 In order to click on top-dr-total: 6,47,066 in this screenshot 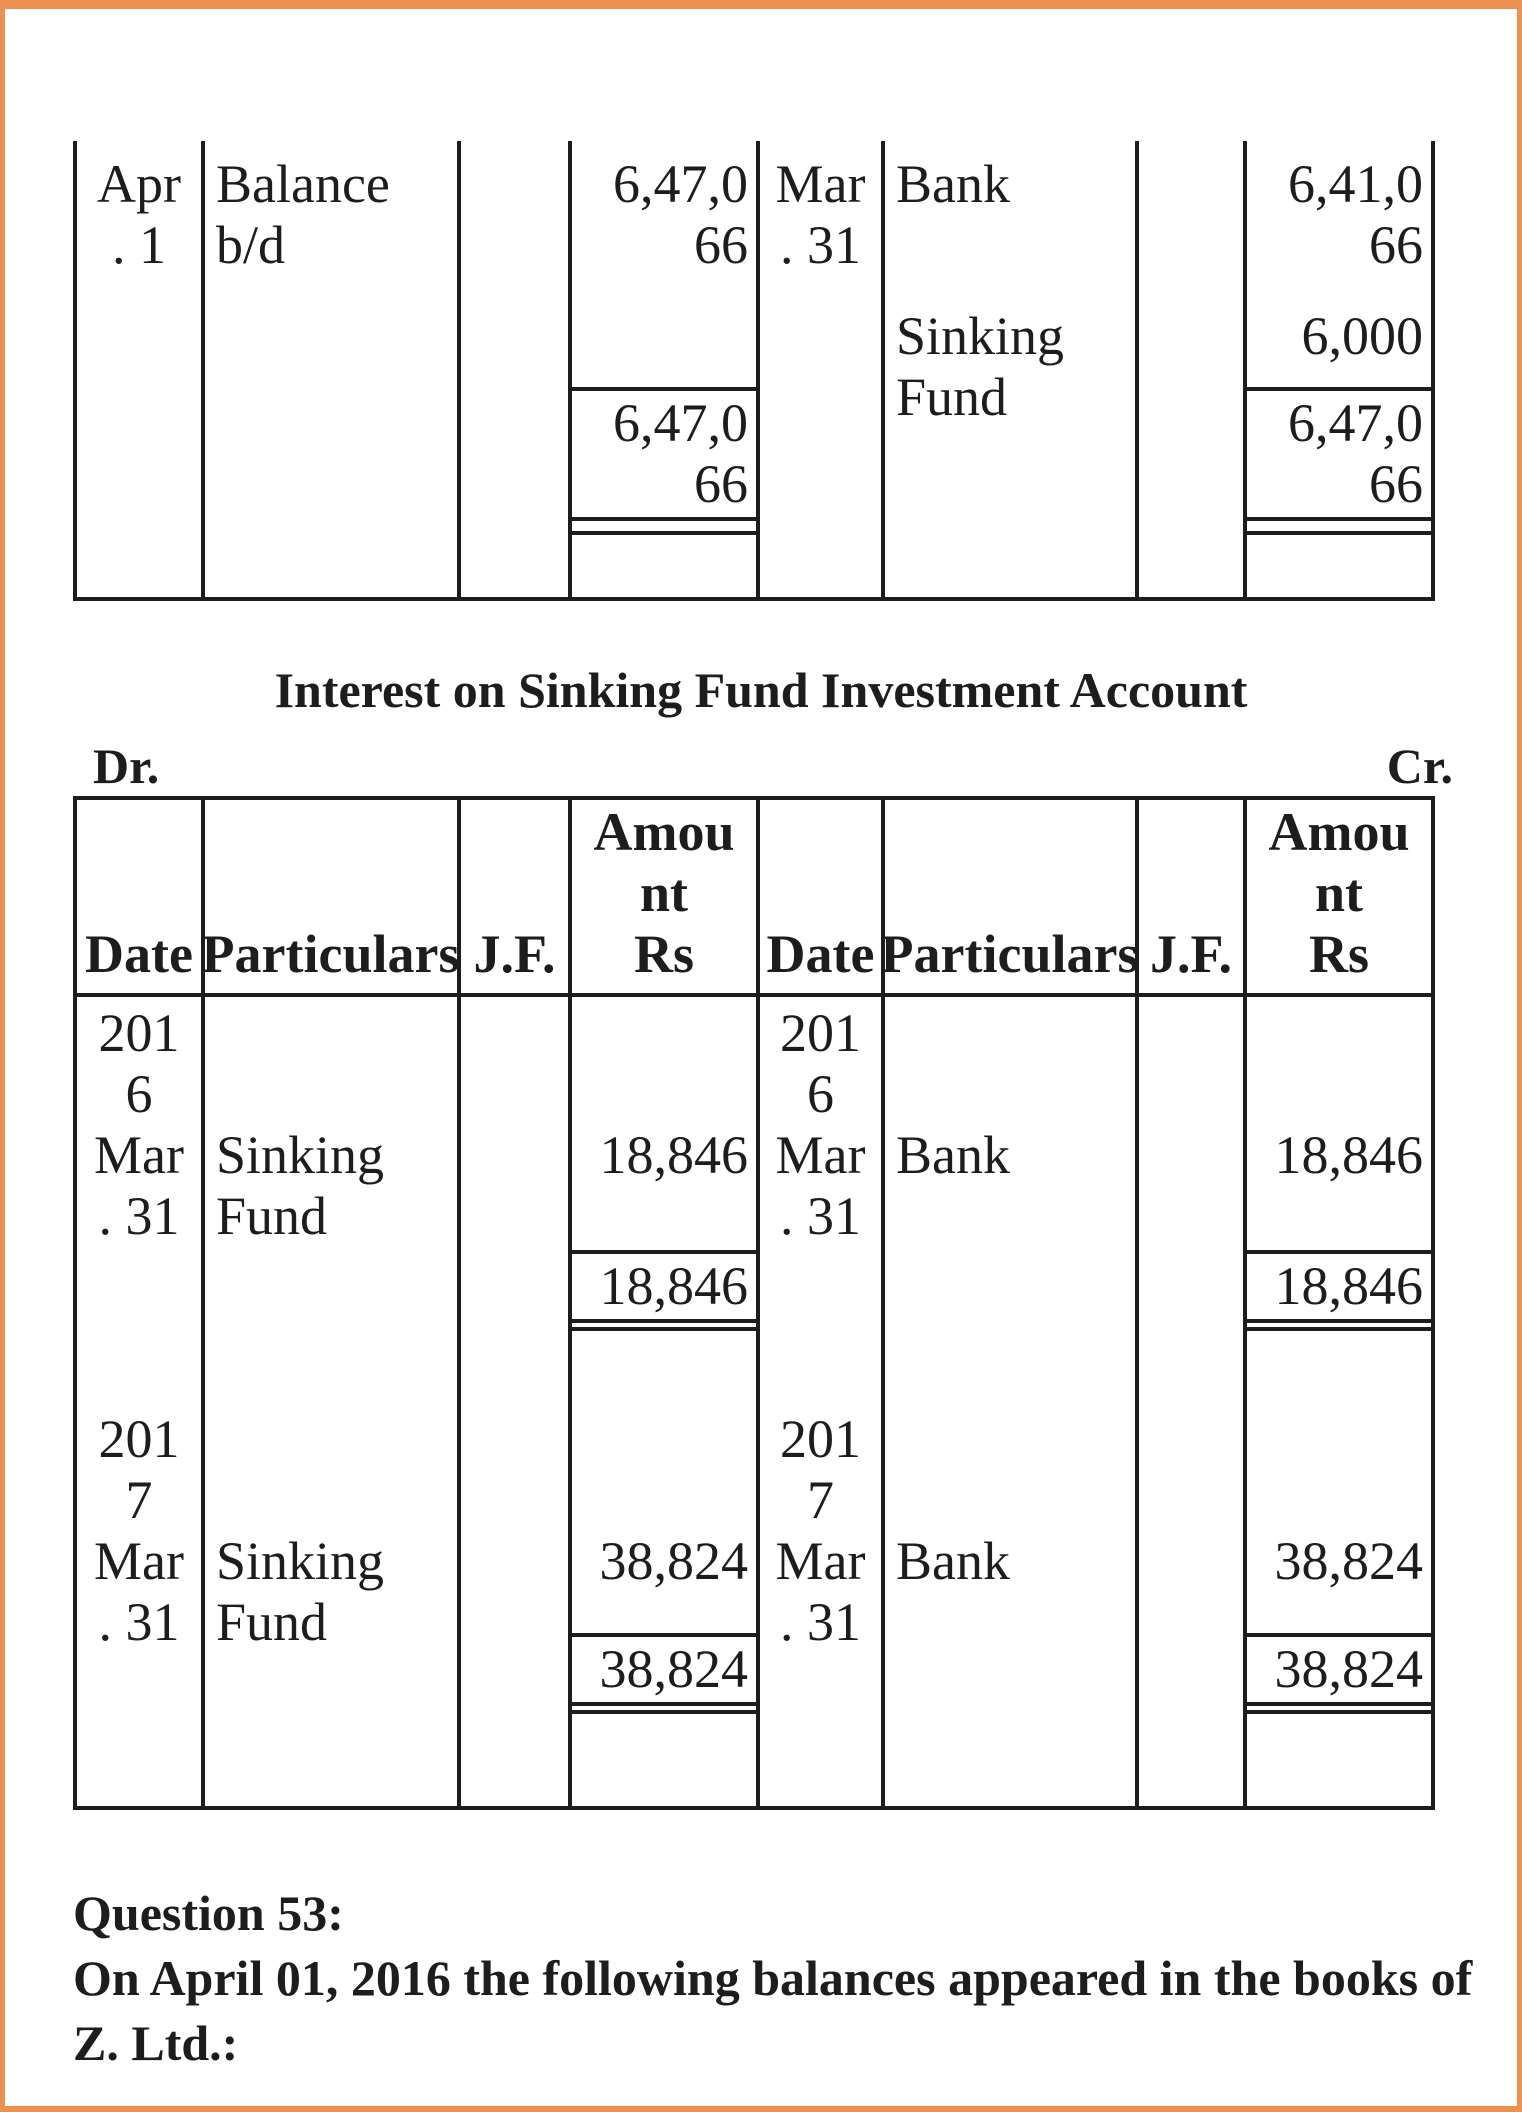, I will do `click(664, 454)`.